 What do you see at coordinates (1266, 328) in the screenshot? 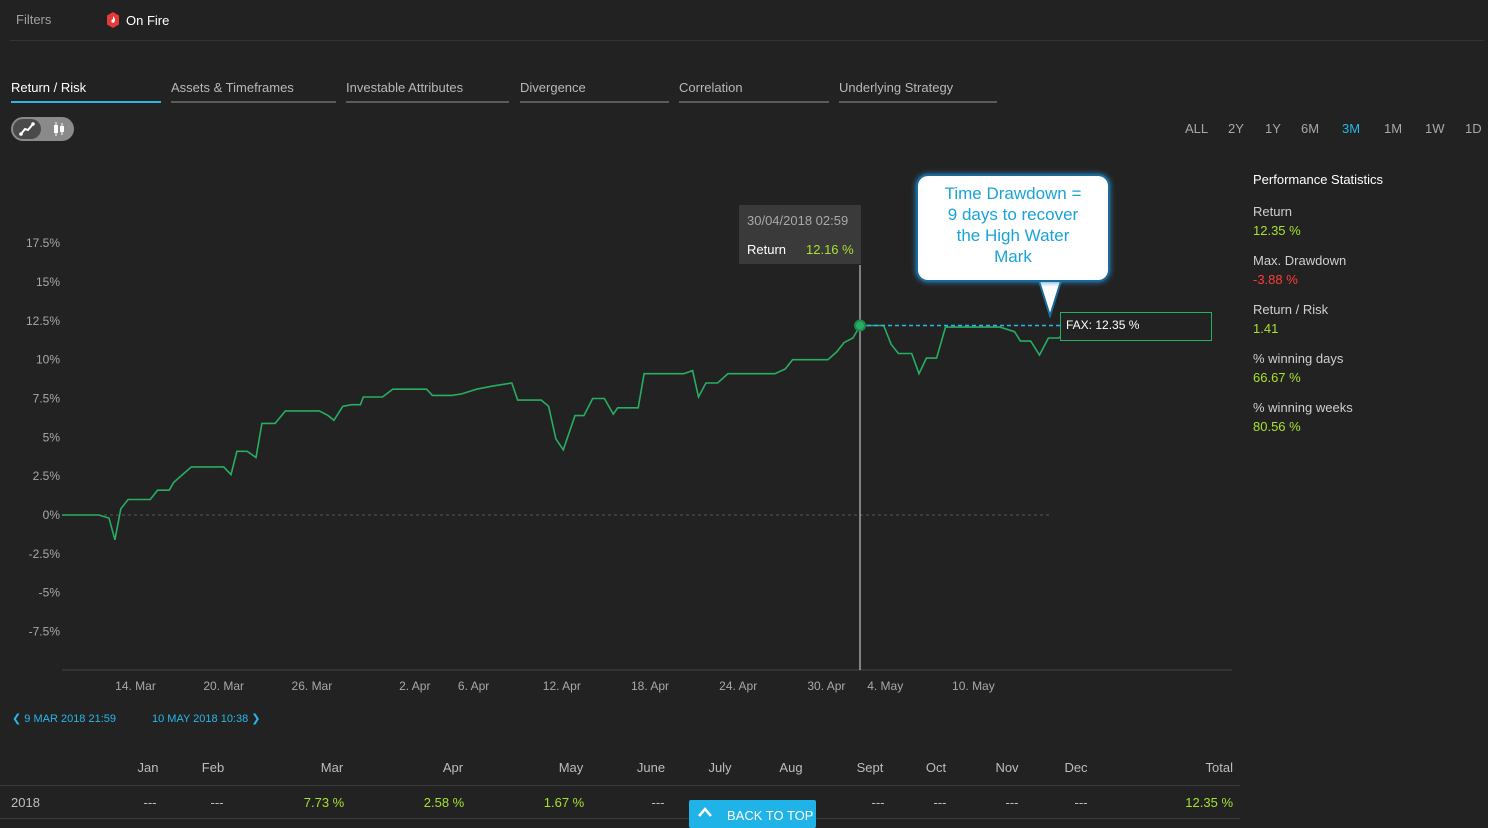
I see `stat-return-risk-value: 1.41` at bounding box center [1266, 328].